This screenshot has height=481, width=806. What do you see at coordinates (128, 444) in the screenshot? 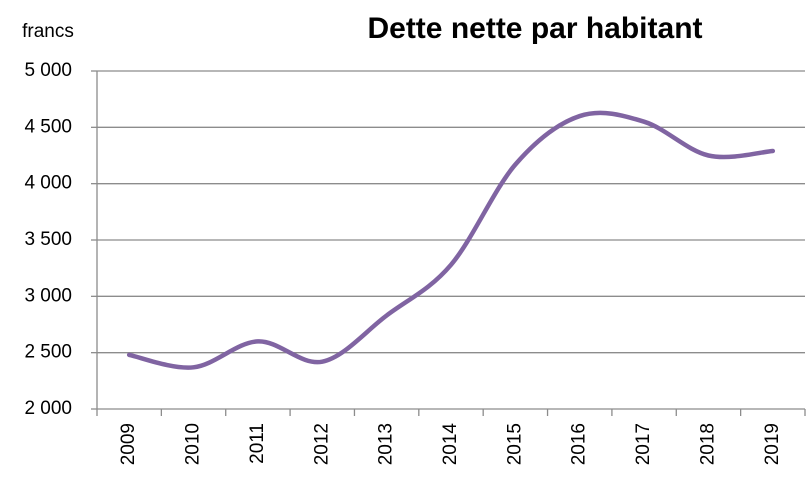
I see `x-tick-label: 2009` at bounding box center [128, 444].